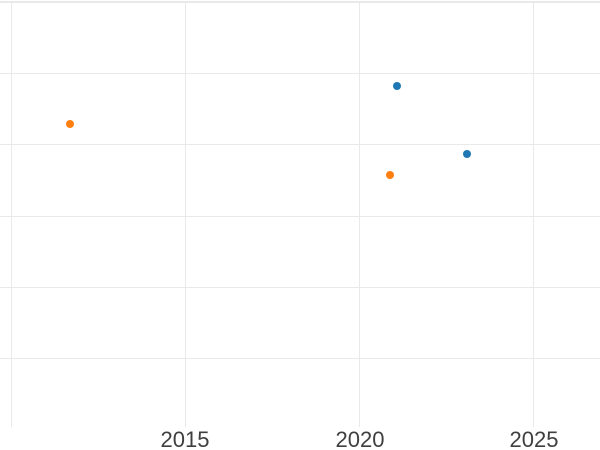  Describe the element at coordinates (185, 438) in the screenshot. I see `x-tick-label: 2015` at that location.